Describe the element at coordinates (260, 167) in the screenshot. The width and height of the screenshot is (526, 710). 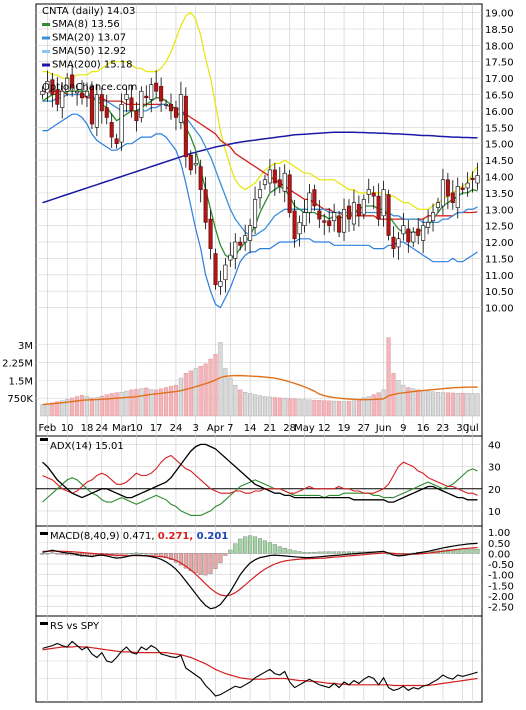
I see `sma200-line` at that location.